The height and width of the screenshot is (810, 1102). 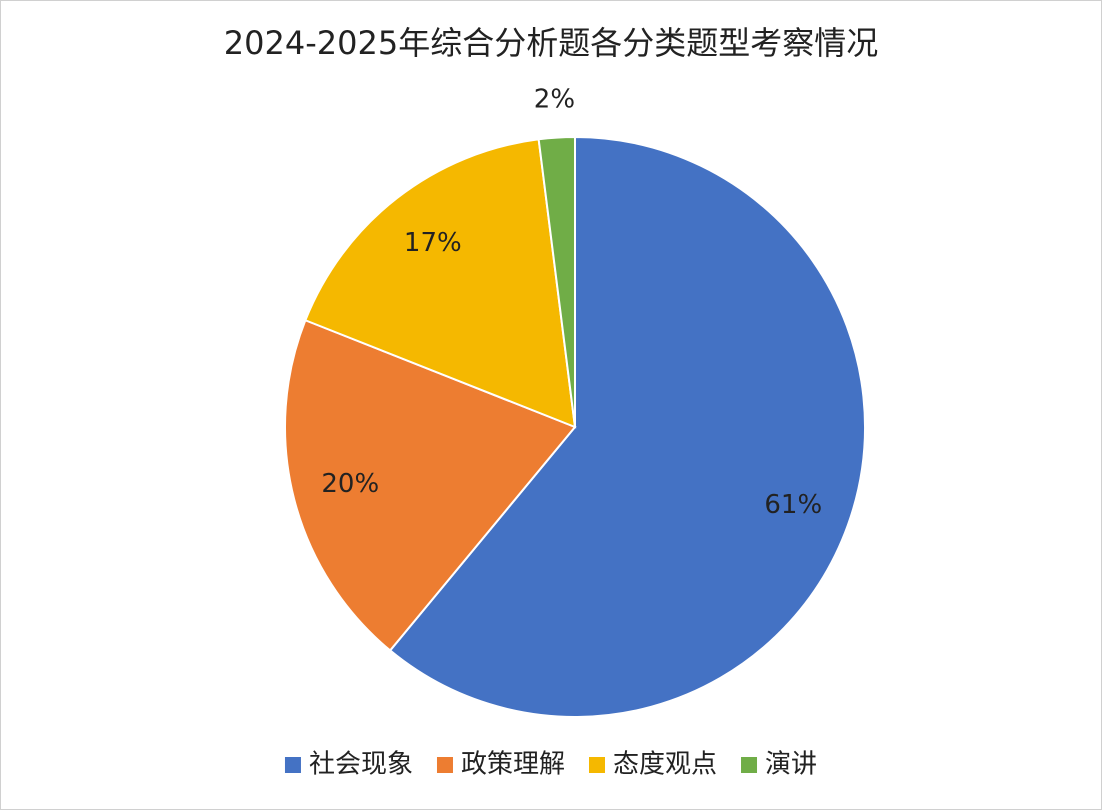 I want to click on legend: 社会现象 政策理解 态度观点 演讲, so click(x=550, y=765).